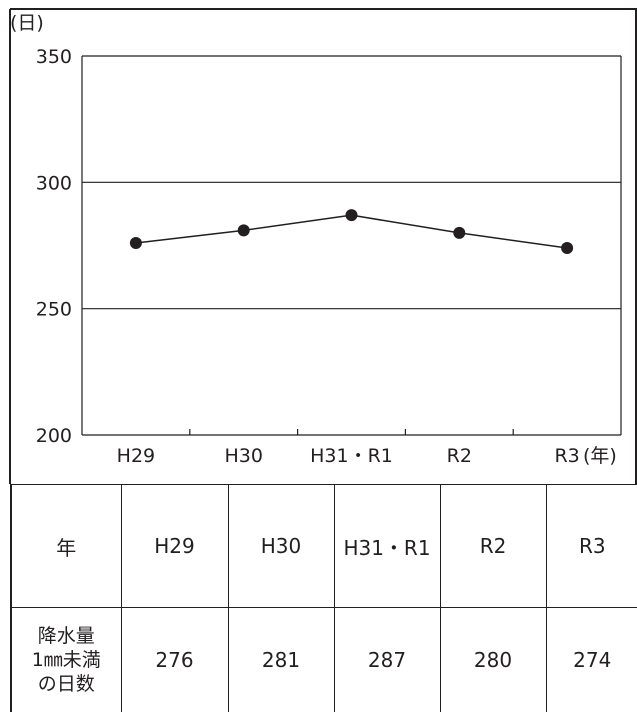 This screenshot has width=637, height=712. What do you see at coordinates (566, 456) in the screenshot?
I see `x-tick-label: R3` at bounding box center [566, 456].